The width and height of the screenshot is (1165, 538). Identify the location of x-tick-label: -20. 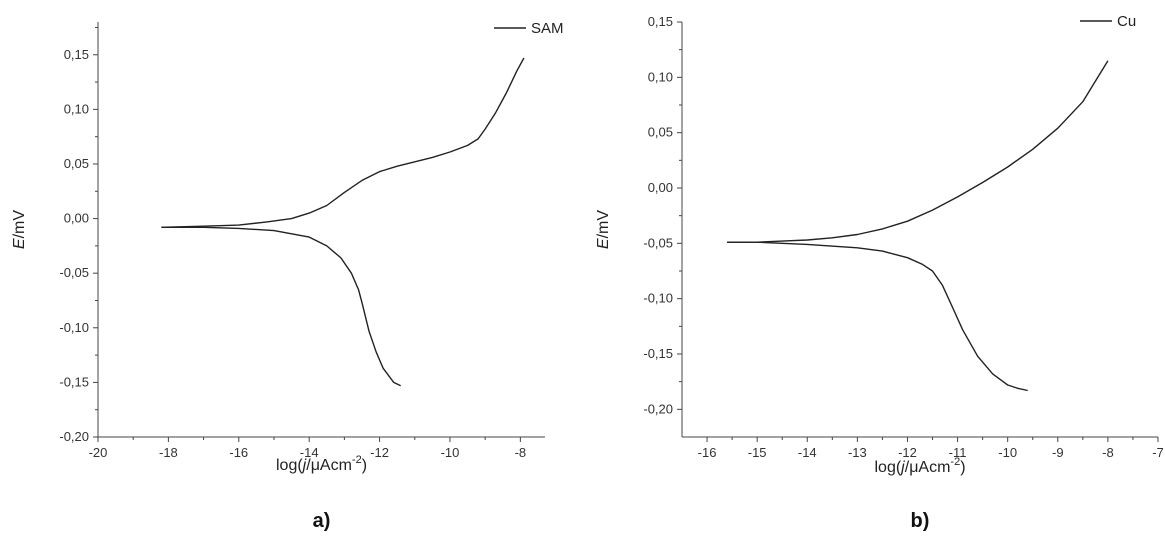
(98, 452).